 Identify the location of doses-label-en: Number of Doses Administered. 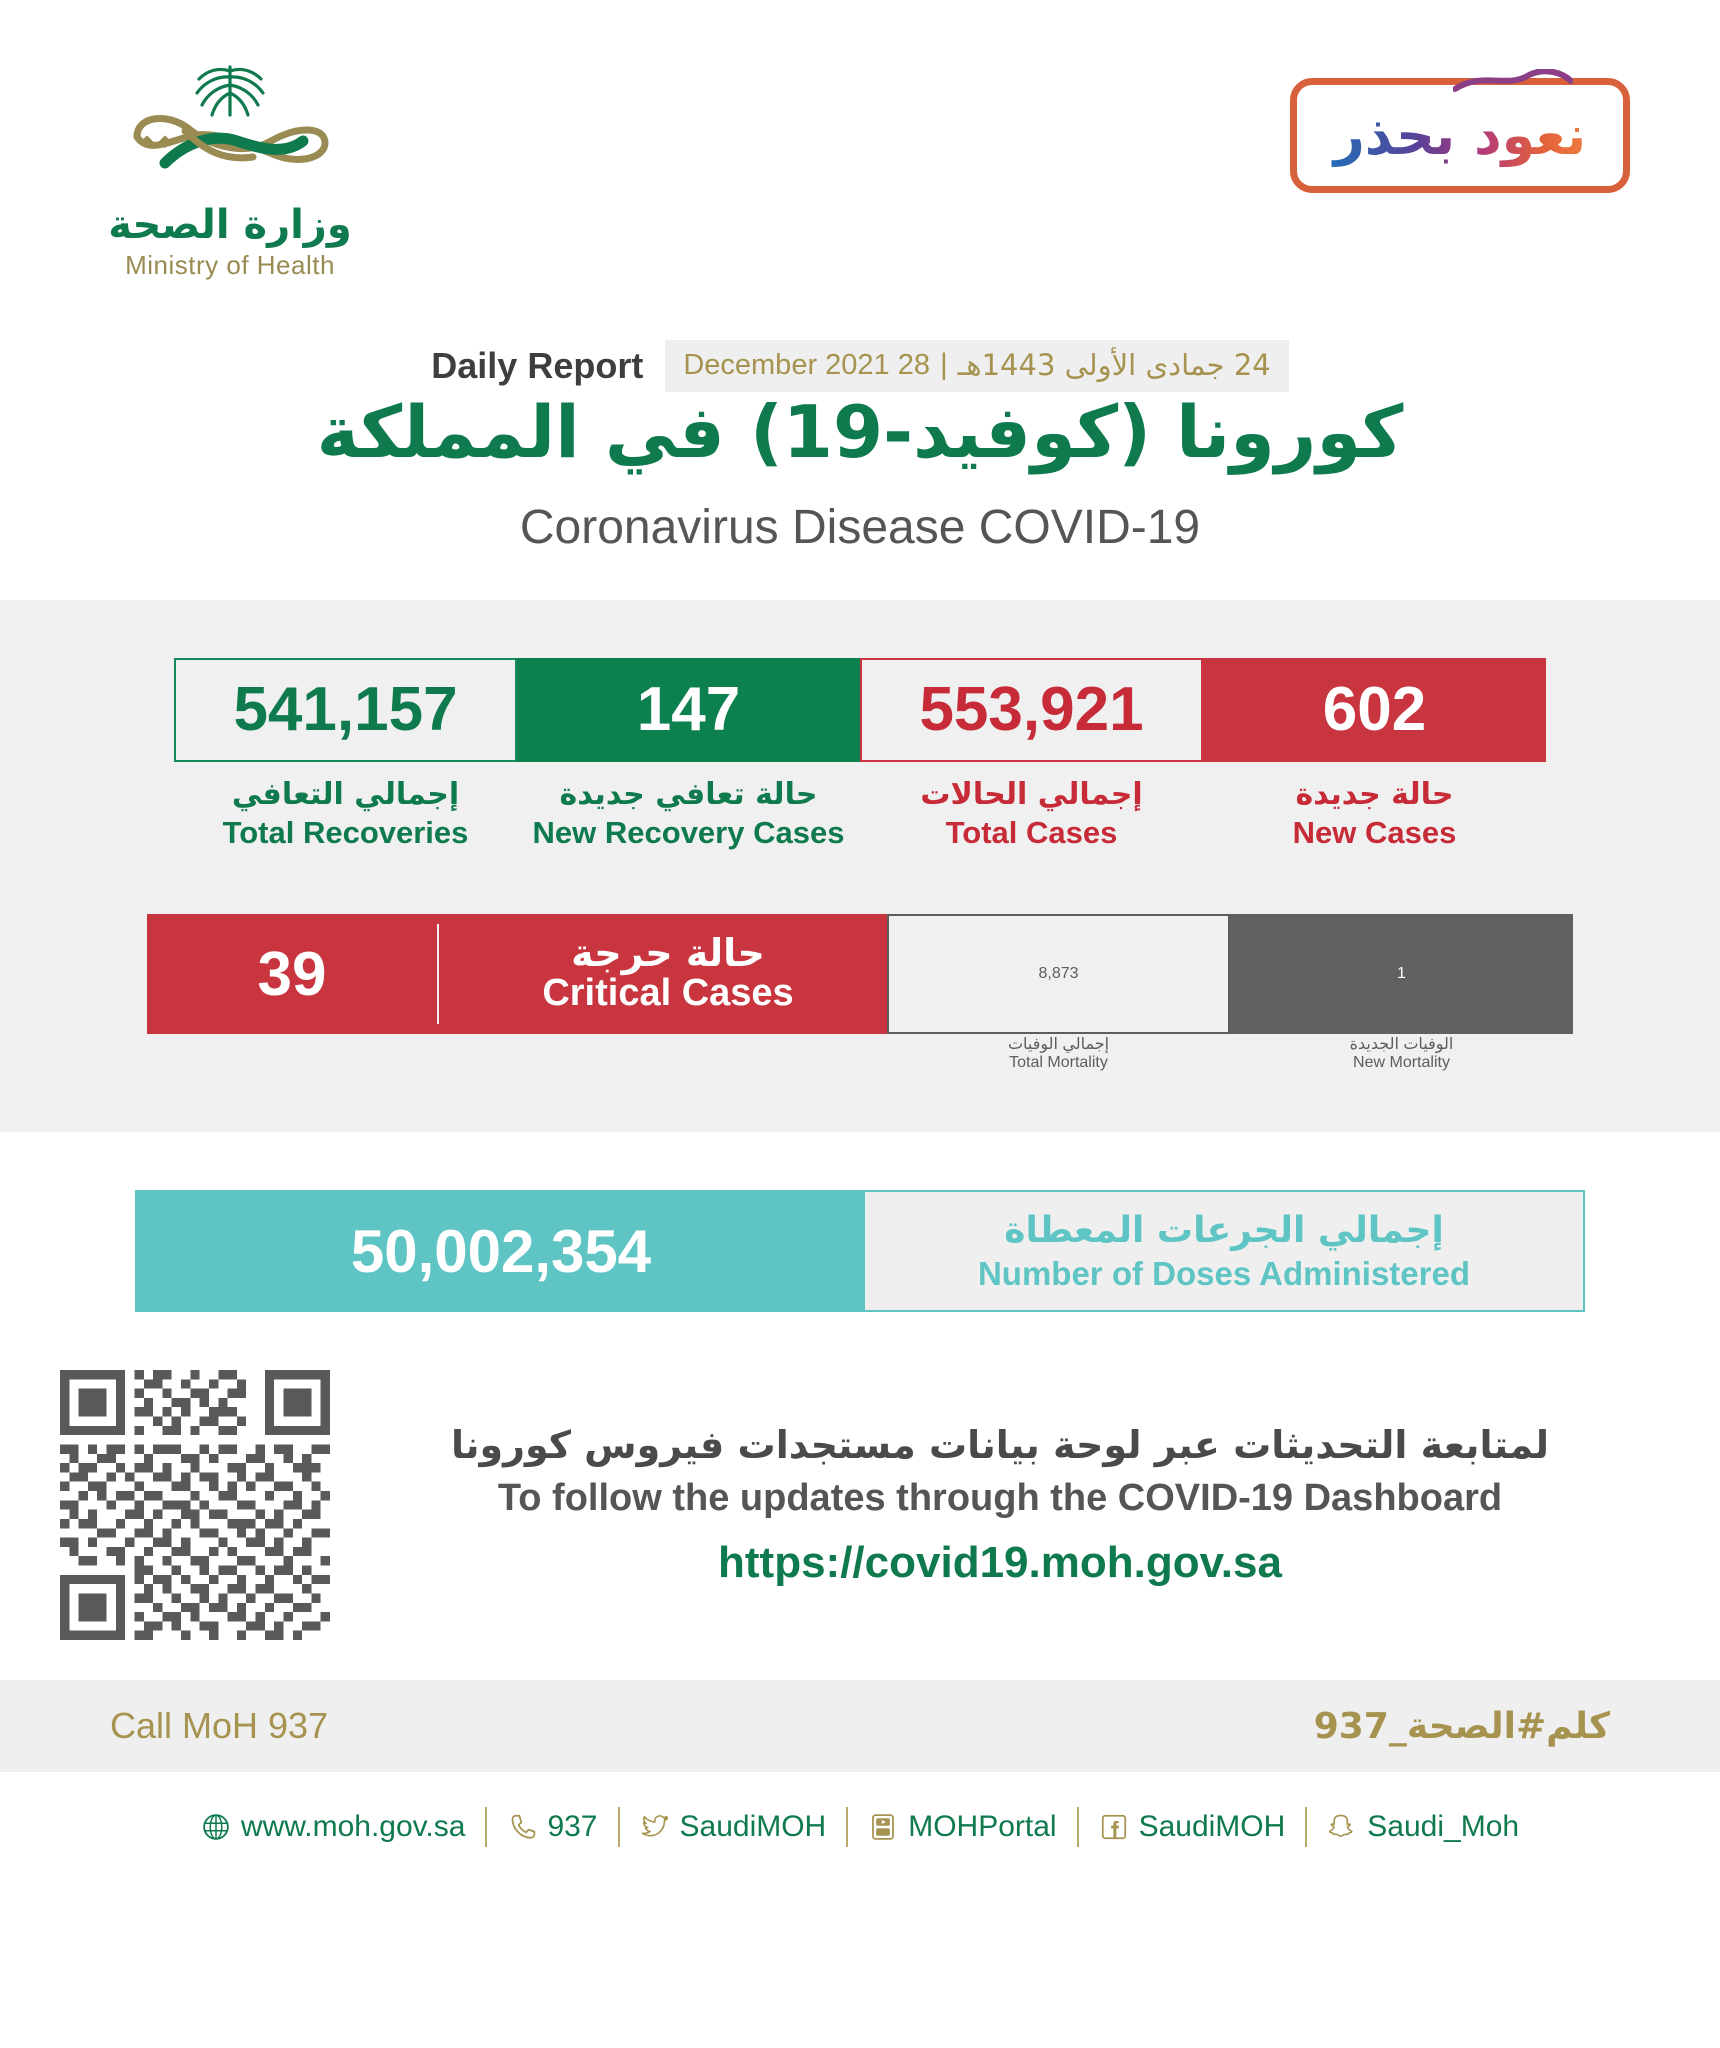
(1224, 1273).